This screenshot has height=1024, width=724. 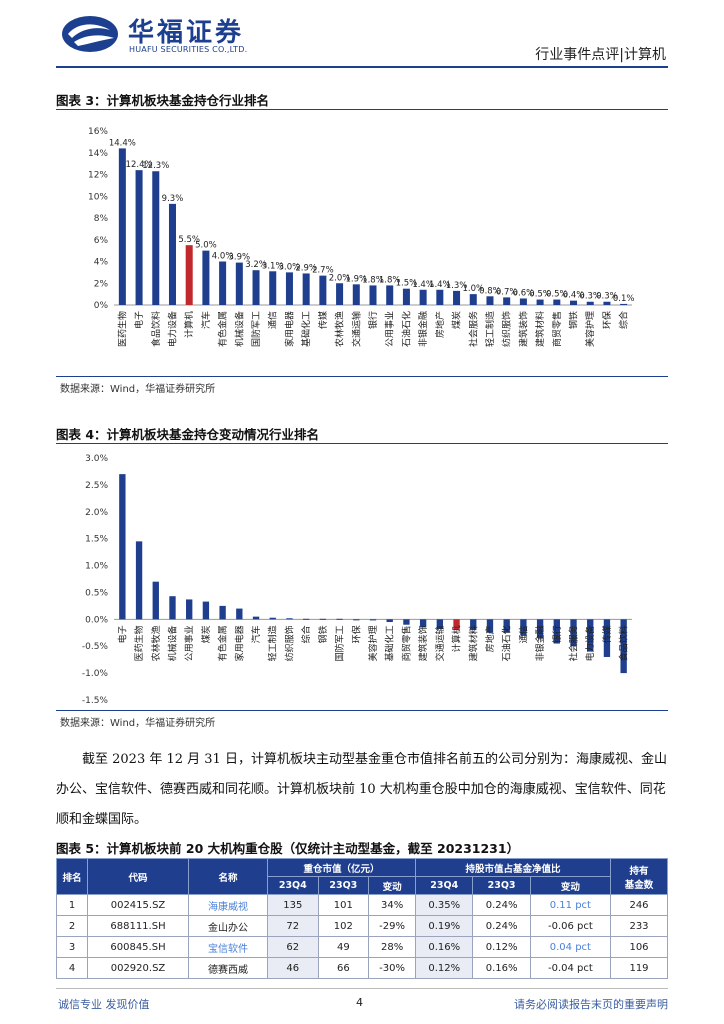 What do you see at coordinates (362, 443) in the screenshot?
I see `figure-4-top-rule` at bounding box center [362, 443].